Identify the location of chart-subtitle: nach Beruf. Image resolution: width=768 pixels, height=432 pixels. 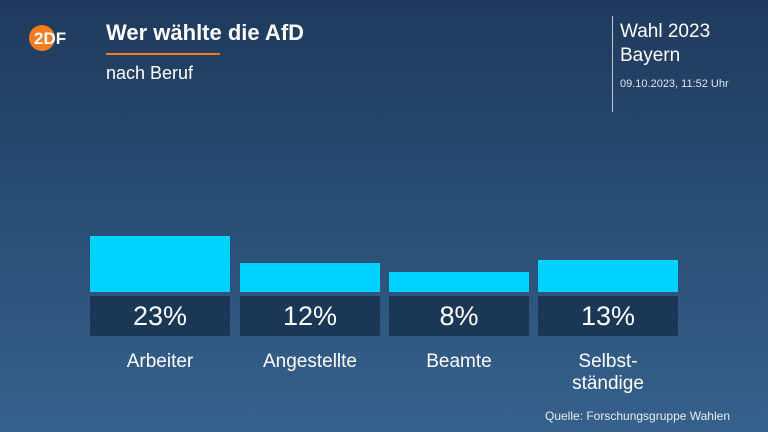
(150, 73).